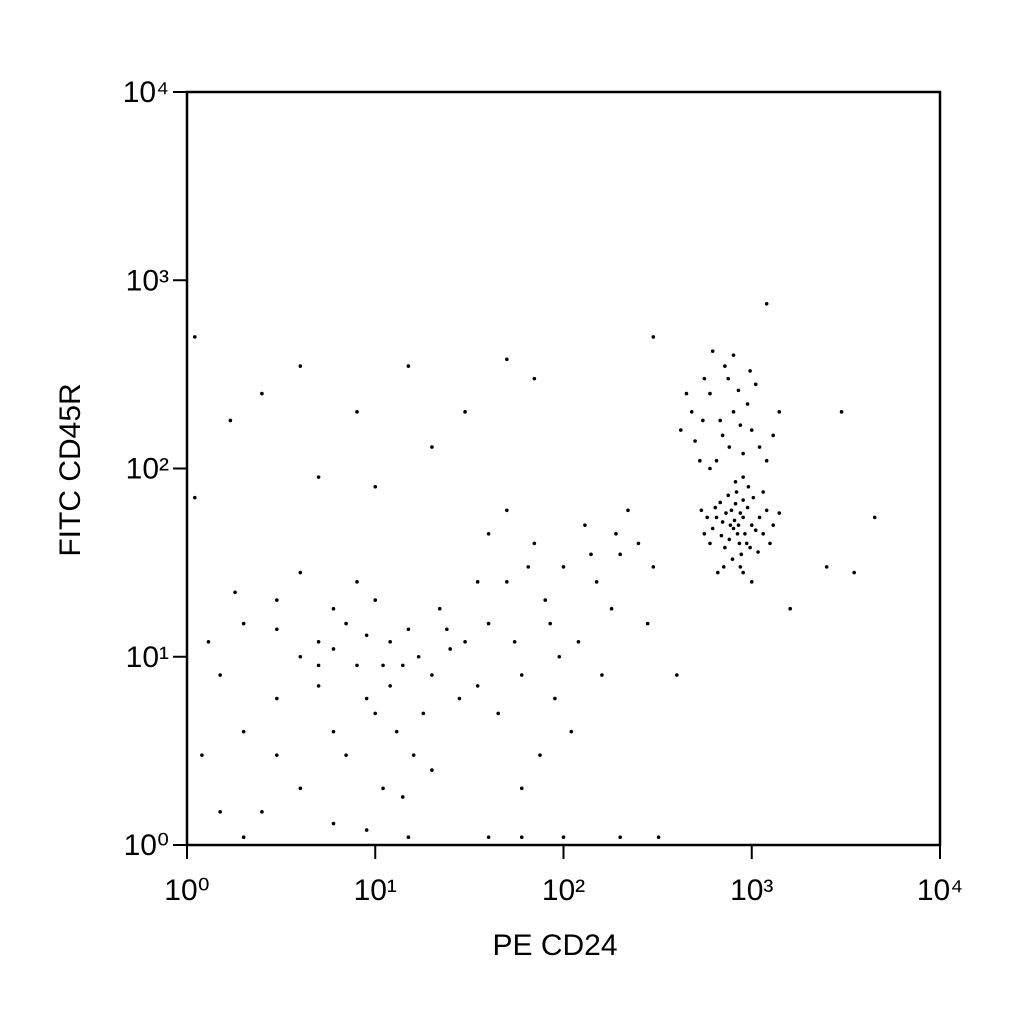  I want to click on x-tick-label: 10¹, so click(375, 890).